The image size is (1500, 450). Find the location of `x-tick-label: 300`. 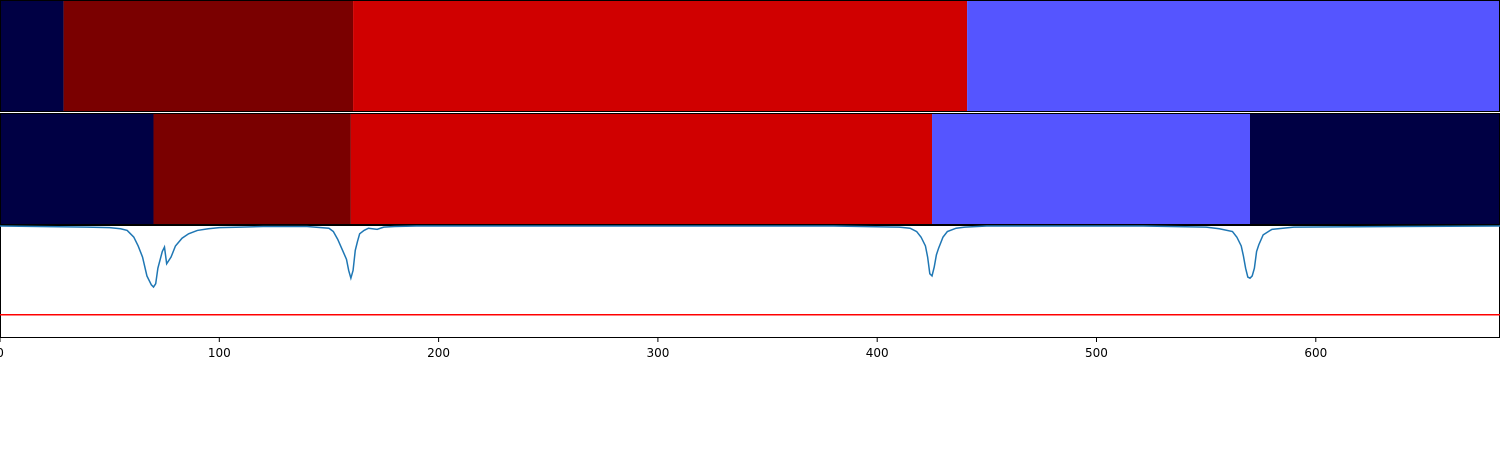

x-tick-label: 300 is located at coordinates (657, 353).